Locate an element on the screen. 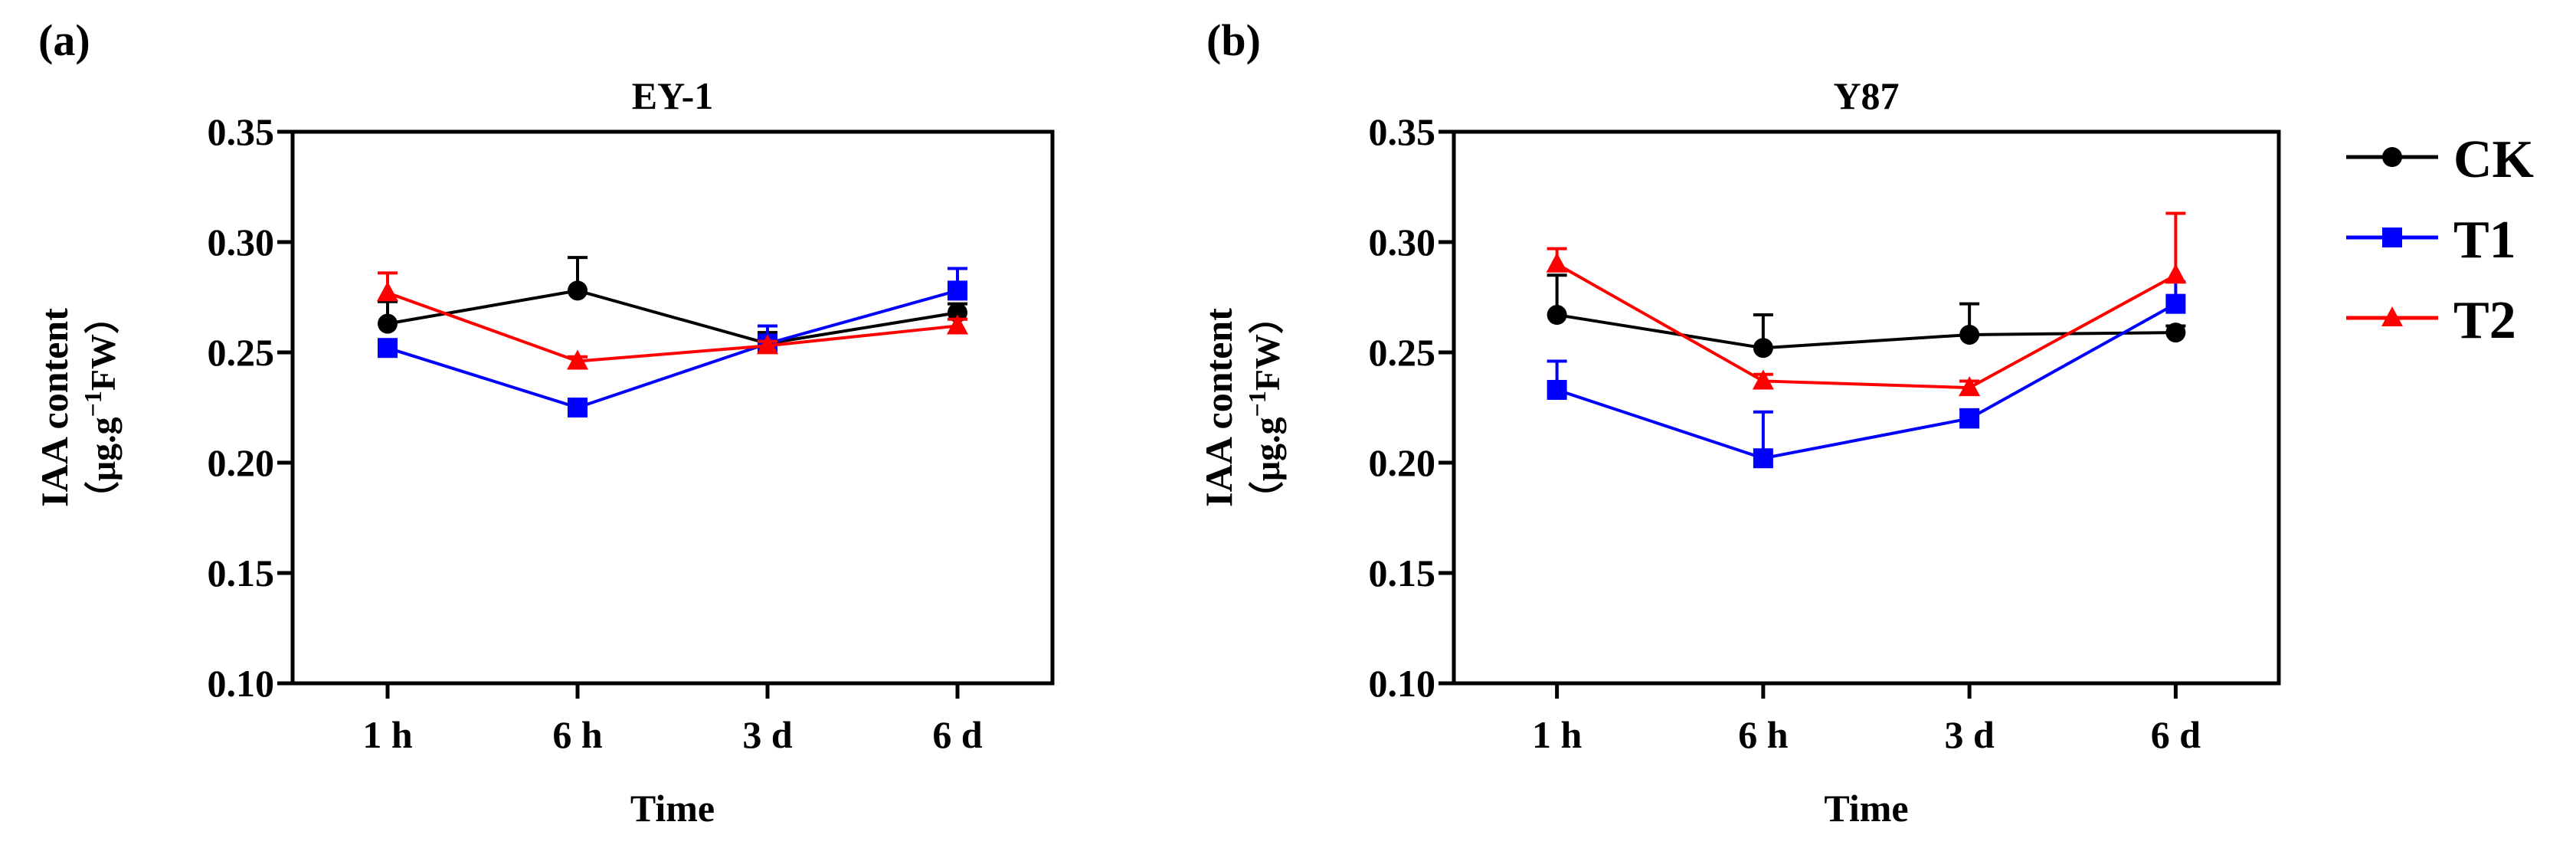 The height and width of the screenshot is (848, 2576). legend-marker-t1 is located at coordinates (2392, 237).